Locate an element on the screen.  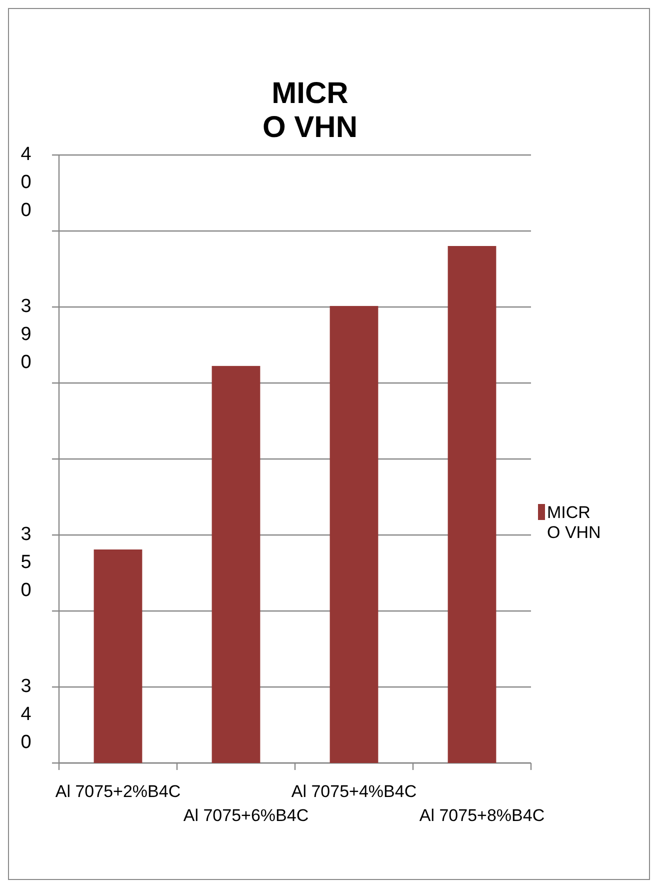
x-tick-label: Al 7075+2%B4C is located at coordinates (118, 791).